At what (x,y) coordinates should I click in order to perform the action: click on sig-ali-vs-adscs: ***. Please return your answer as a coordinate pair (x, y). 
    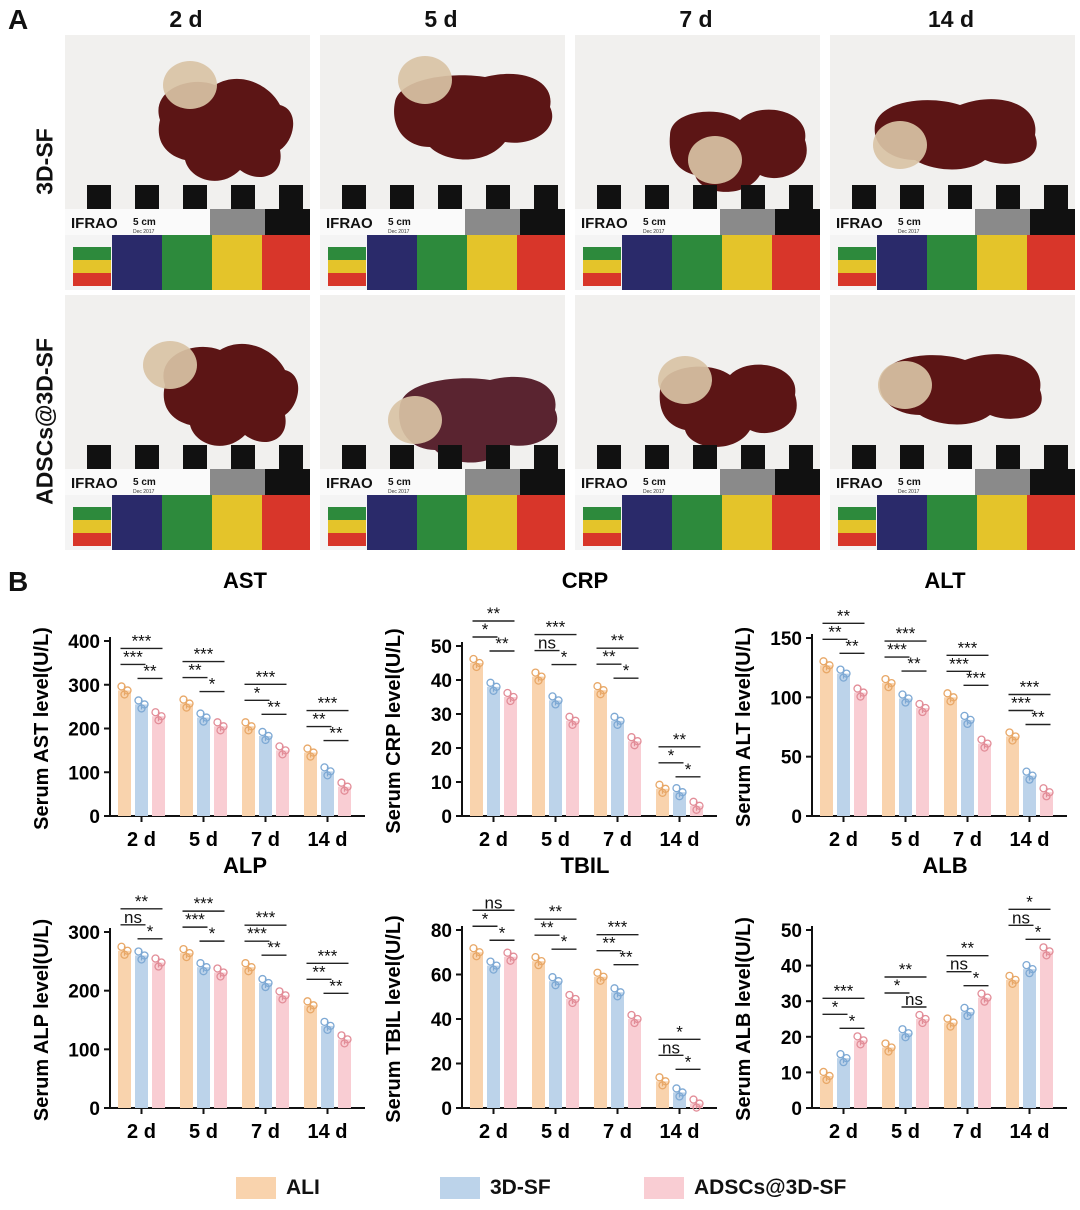
    Looking at the image, I should click on (844, 990).